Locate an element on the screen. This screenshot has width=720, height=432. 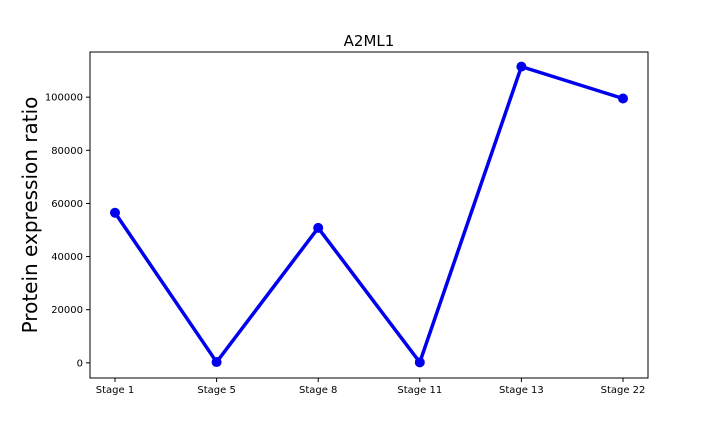
y-tick-label: 40000 is located at coordinates (67, 257).